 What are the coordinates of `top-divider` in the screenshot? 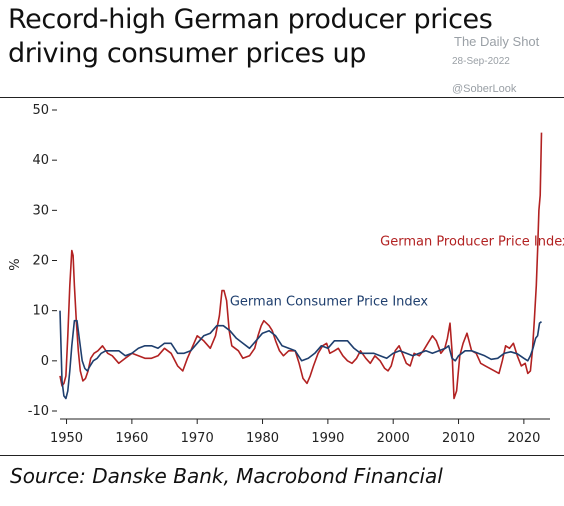 It's located at (282, 97).